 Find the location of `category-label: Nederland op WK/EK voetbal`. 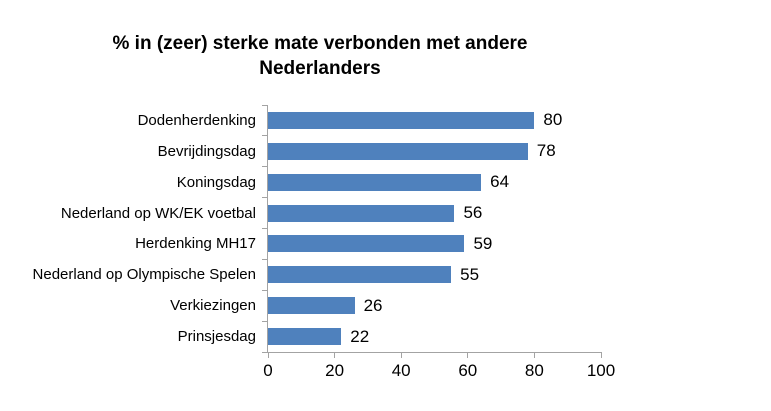

category-label: Nederland op WK/EK voetbal is located at coordinates (158, 213).